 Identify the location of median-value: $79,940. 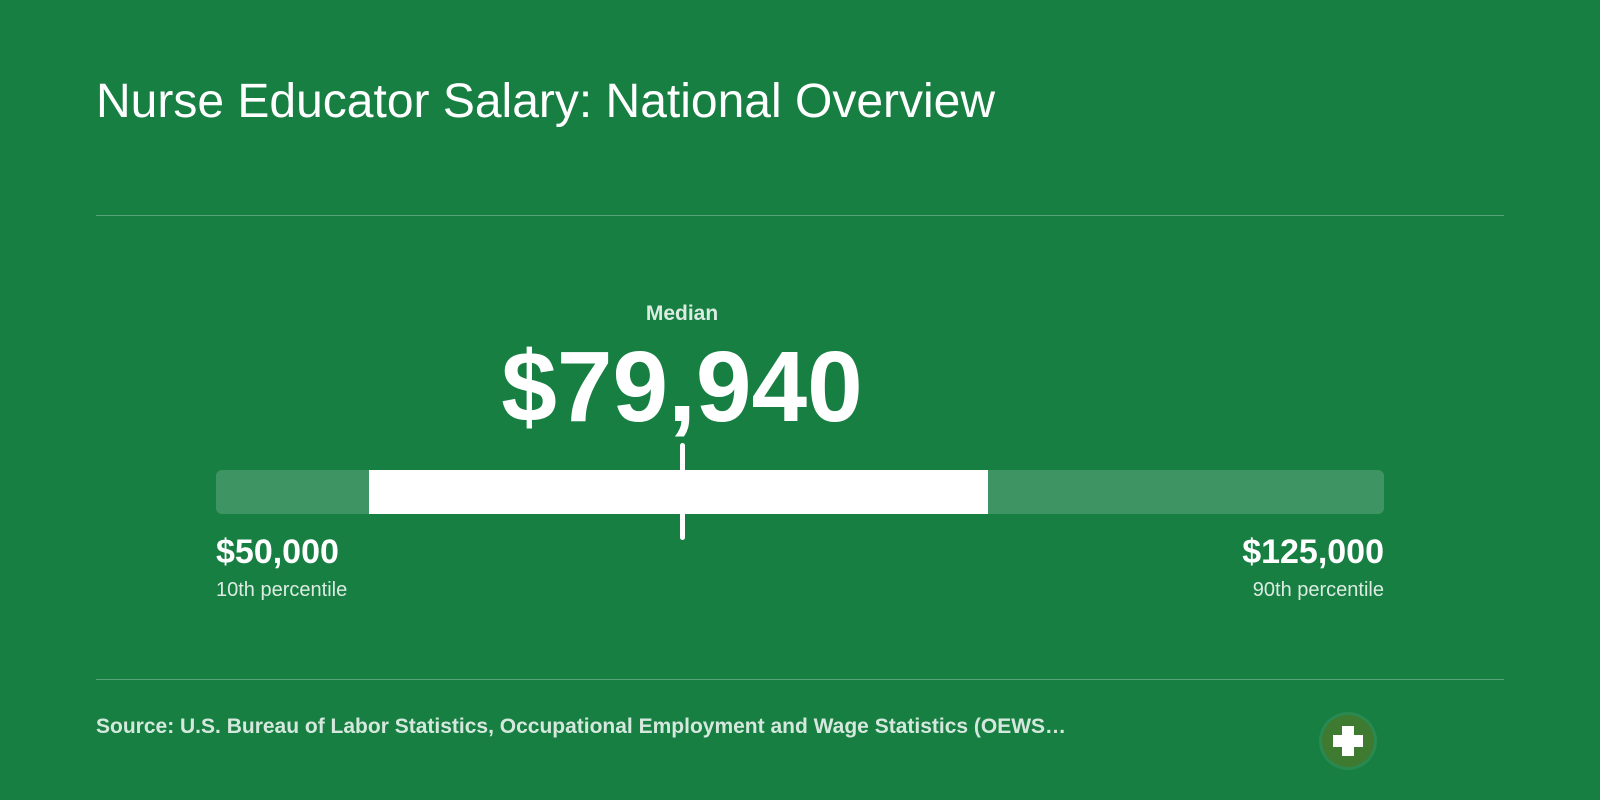
(682, 387).